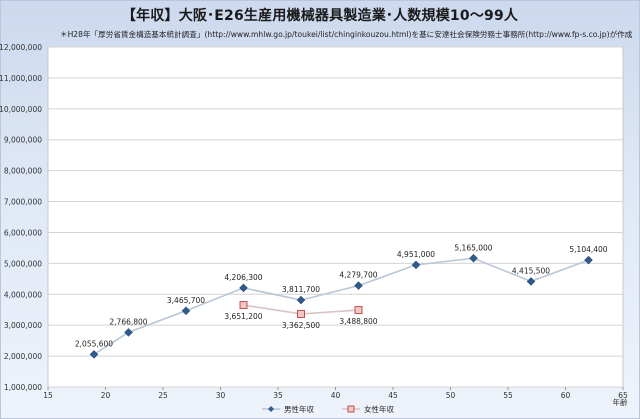  I want to click on data-label: 3,465,700, so click(186, 300).